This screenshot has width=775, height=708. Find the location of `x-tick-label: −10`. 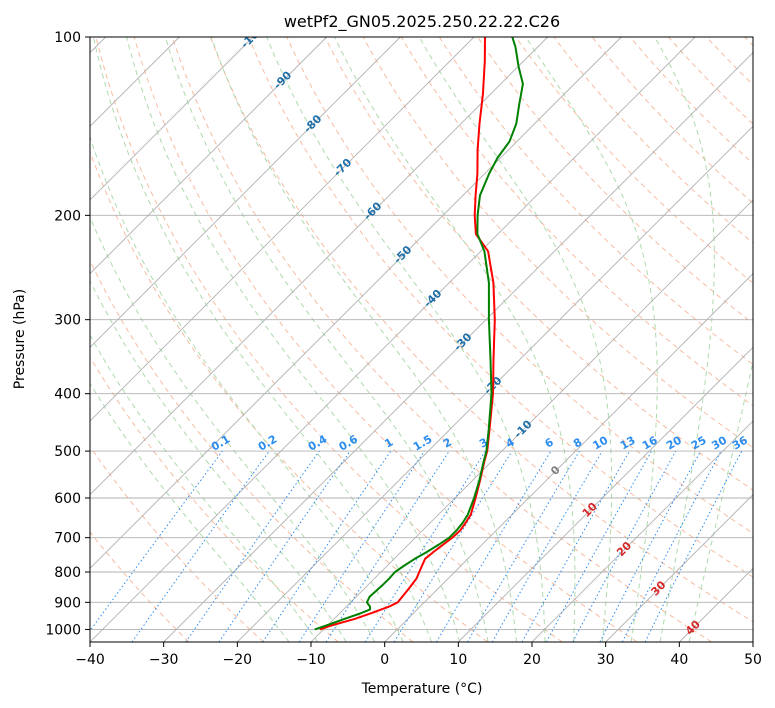

x-tick-label: −10 is located at coordinates (311, 660).